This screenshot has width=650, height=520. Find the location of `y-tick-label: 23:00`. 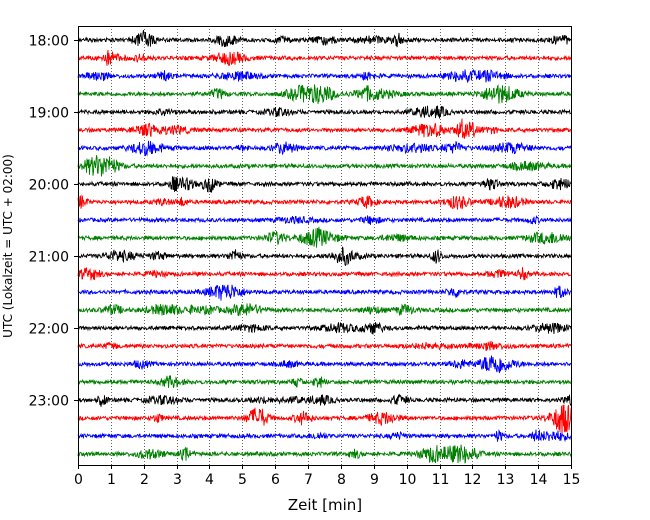

y-tick-label: 23:00 is located at coordinates (49, 402).